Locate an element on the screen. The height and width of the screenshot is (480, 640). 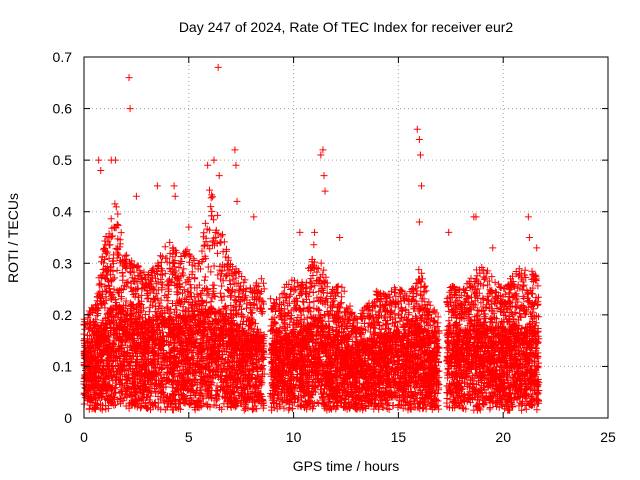
y-tick-labels: 0 0.1 0.2 0.3 0.4 0.5 0.6 0.7 is located at coordinates (63, 237).